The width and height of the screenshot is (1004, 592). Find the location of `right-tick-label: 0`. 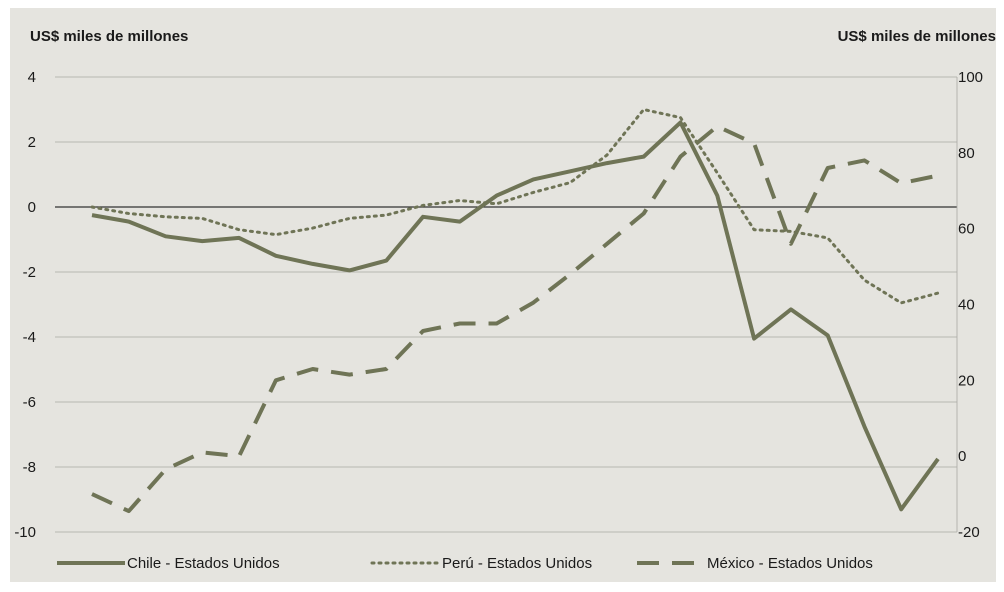

right-tick-label: 0 is located at coordinates (962, 456).